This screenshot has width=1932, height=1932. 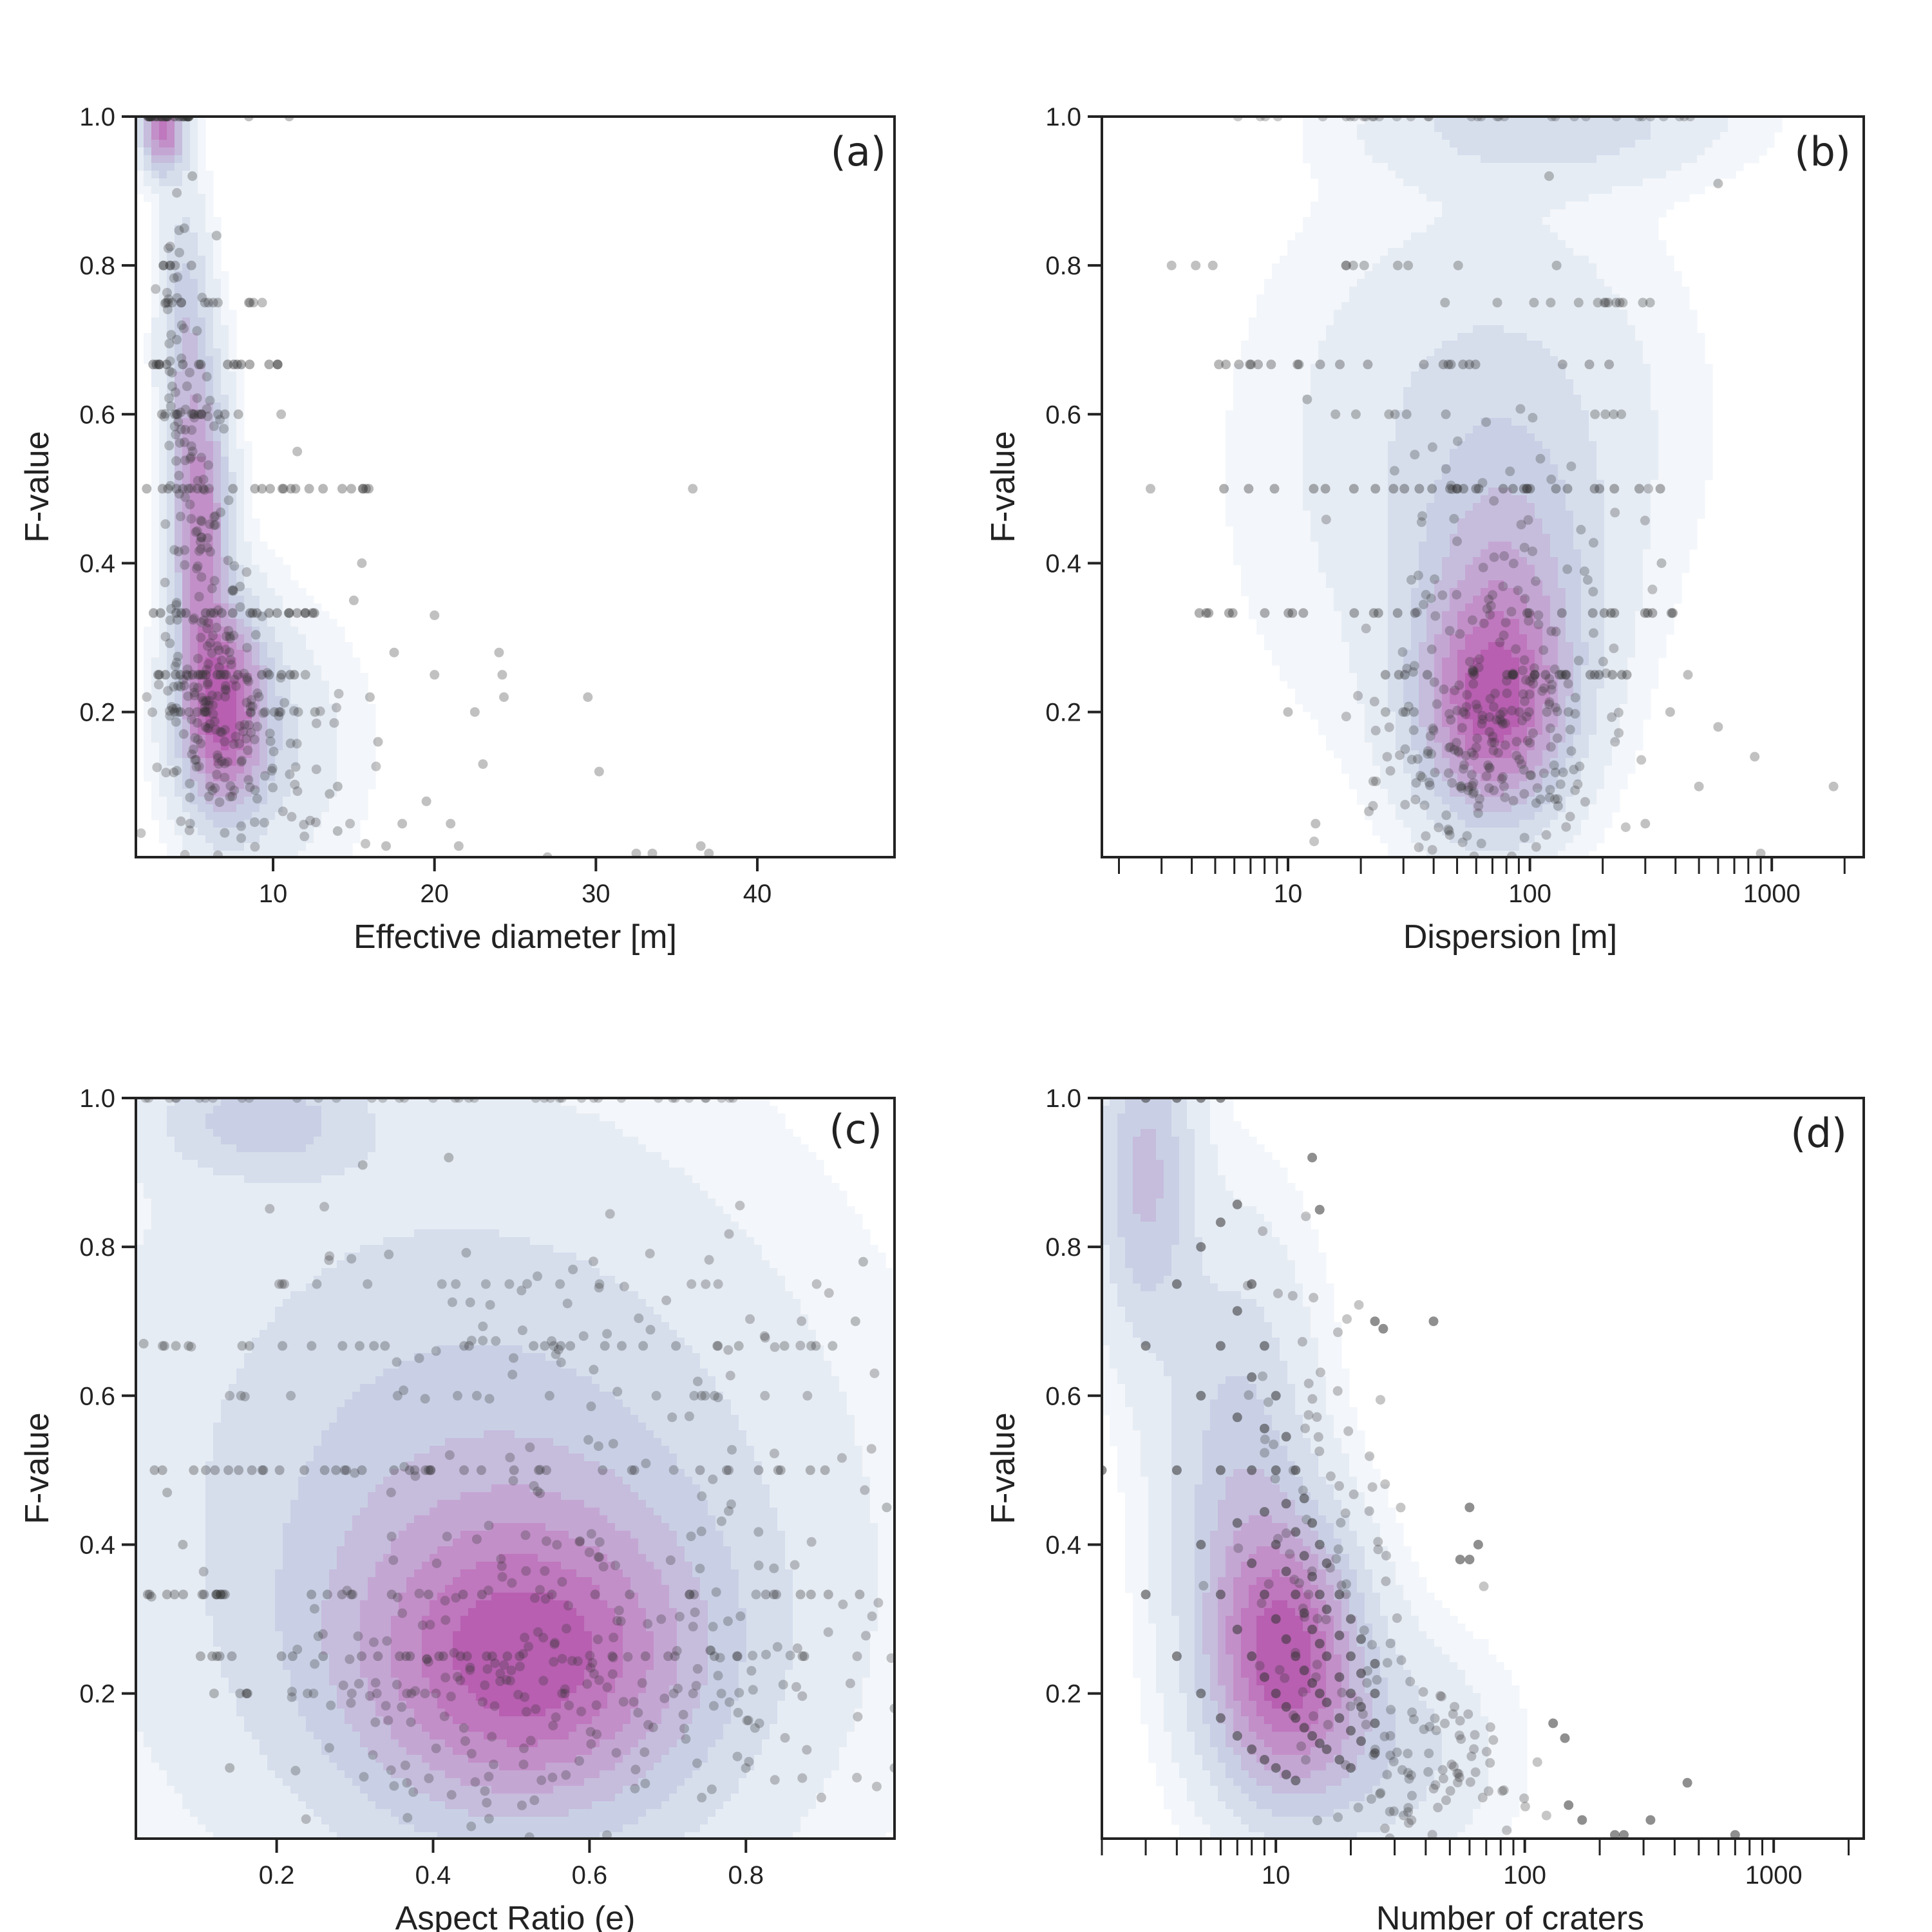 What do you see at coordinates (38, 486) in the screenshot?
I see `y-axis-label: F-value` at bounding box center [38, 486].